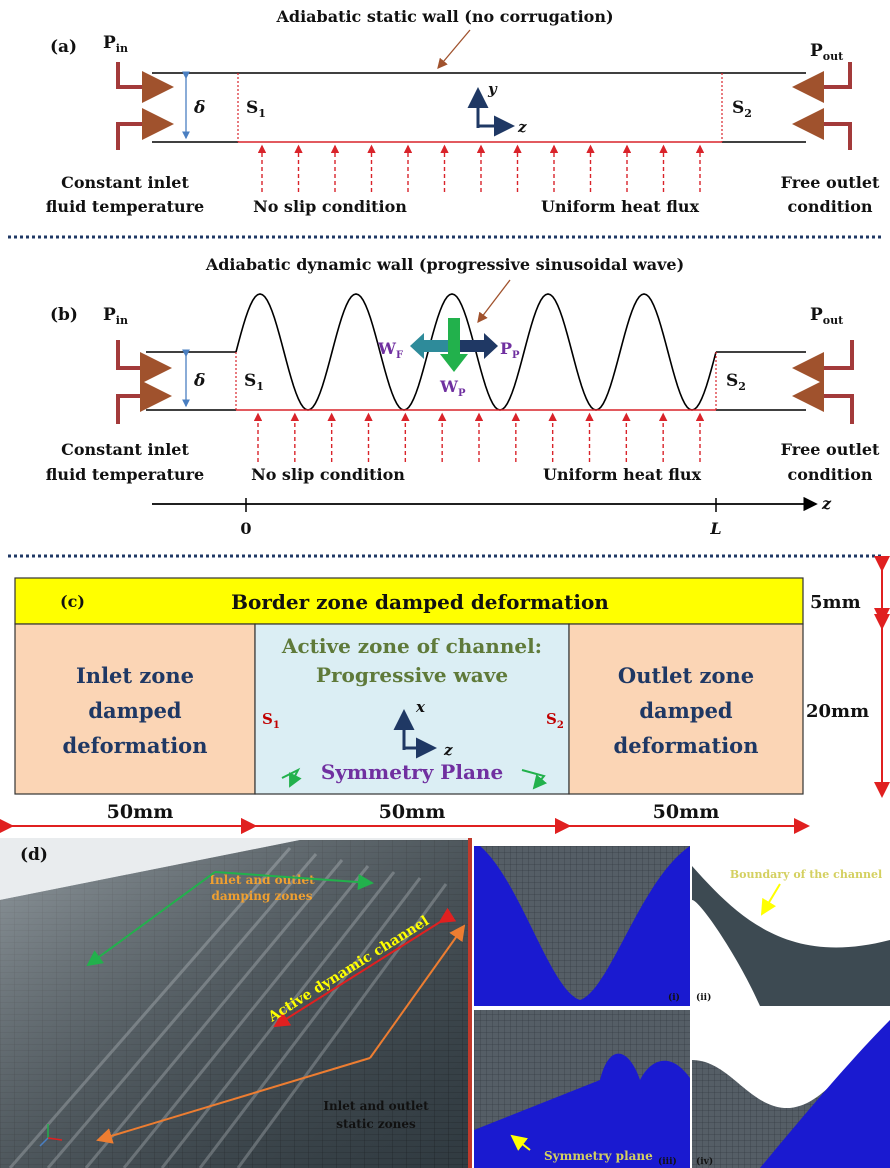  Describe the element at coordinates (390, 350) in the screenshot. I see `wf-label: WF` at that location.